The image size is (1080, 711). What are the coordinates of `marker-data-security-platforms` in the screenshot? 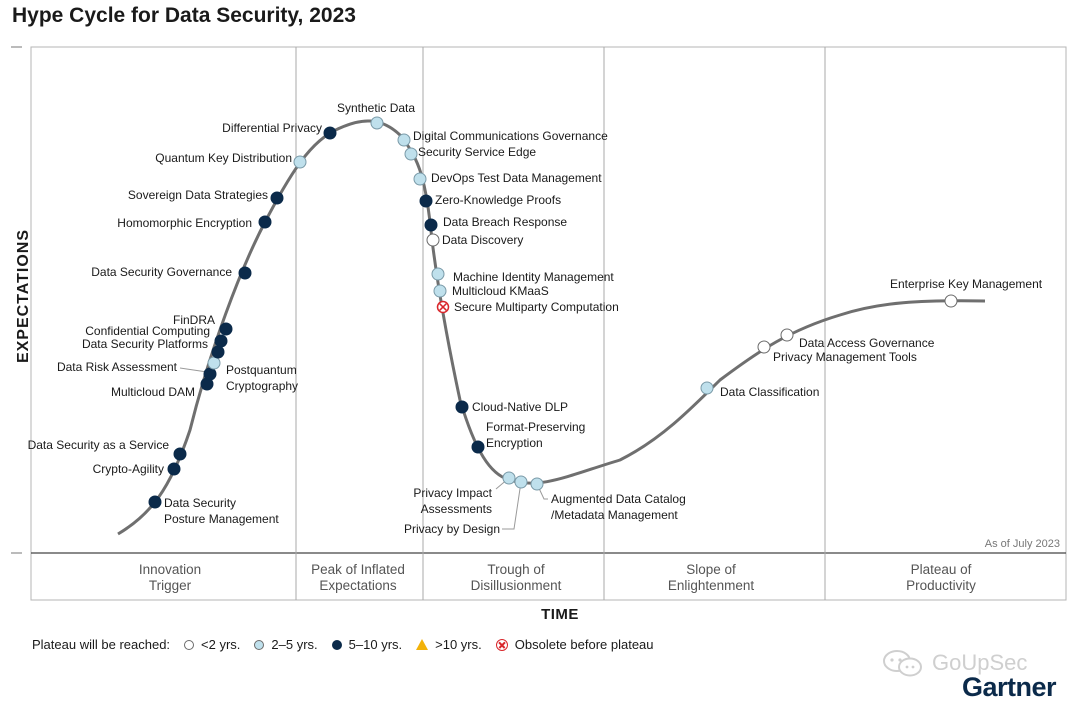 It's located at (218, 352).